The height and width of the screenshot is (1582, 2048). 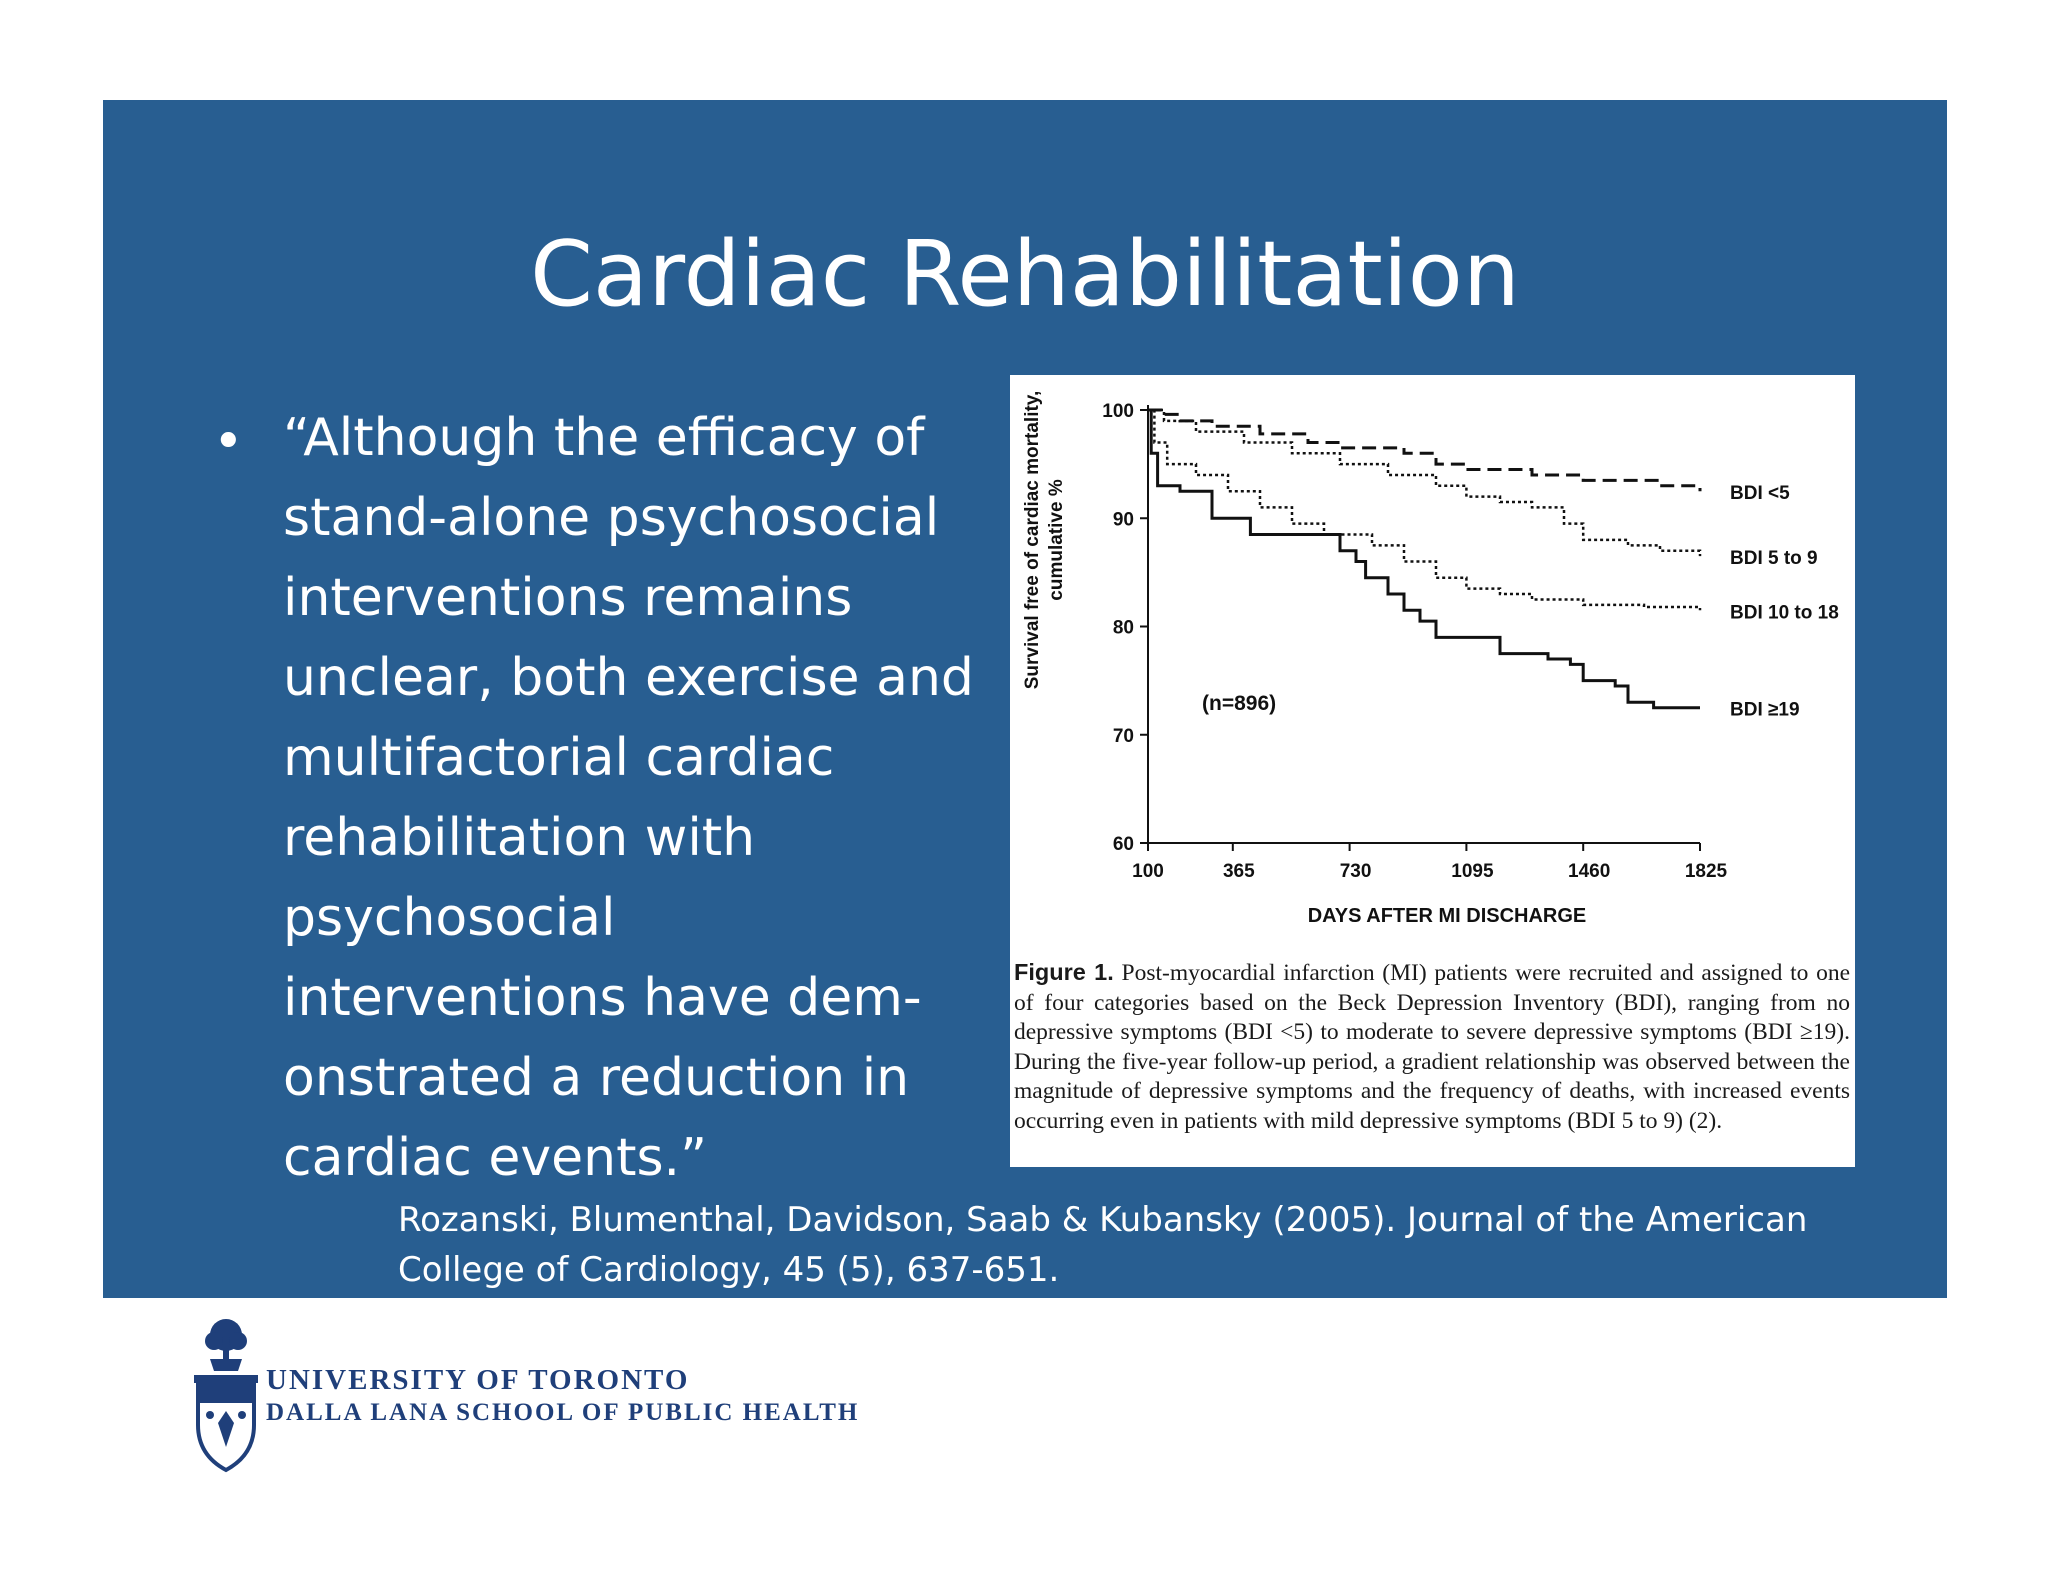 What do you see at coordinates (1025, 274) in the screenshot?
I see `slide-title: Cardiac Rehabilitation` at bounding box center [1025, 274].